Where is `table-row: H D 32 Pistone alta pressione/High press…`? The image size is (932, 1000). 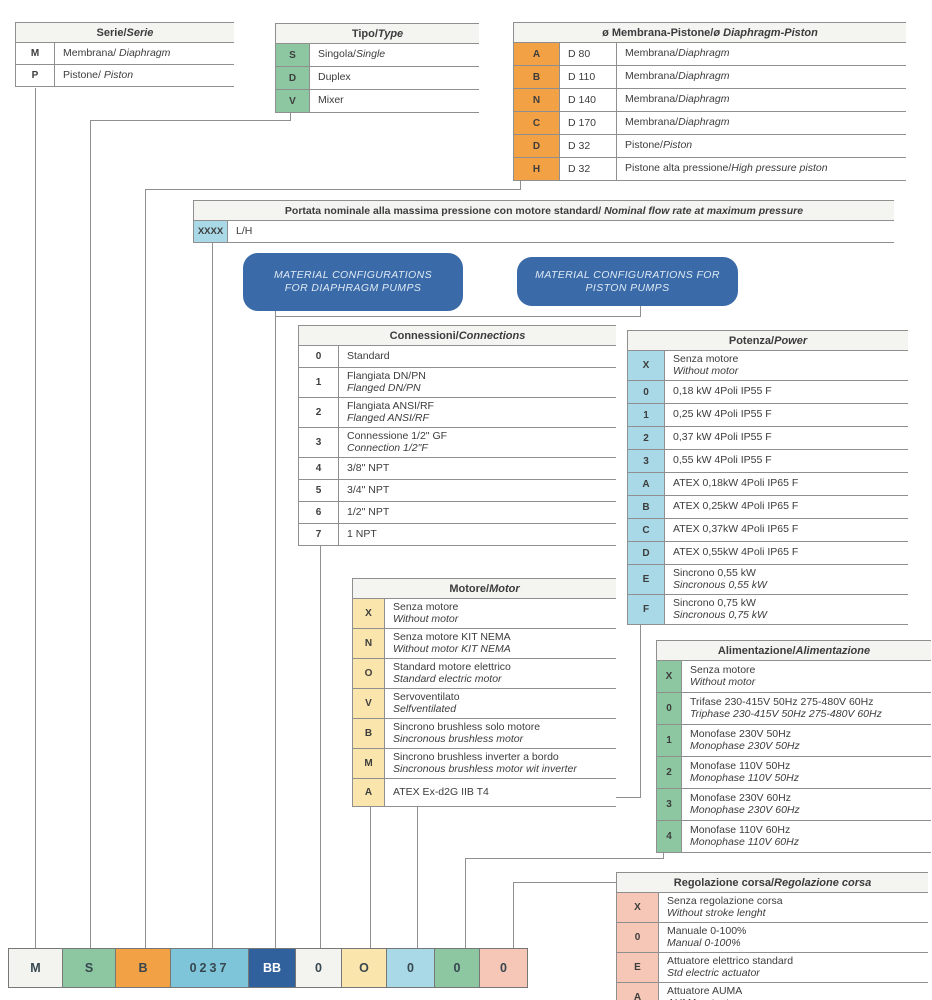
table-row: H D 32 Pistone alta pressione/High press… is located at coordinates (710, 169).